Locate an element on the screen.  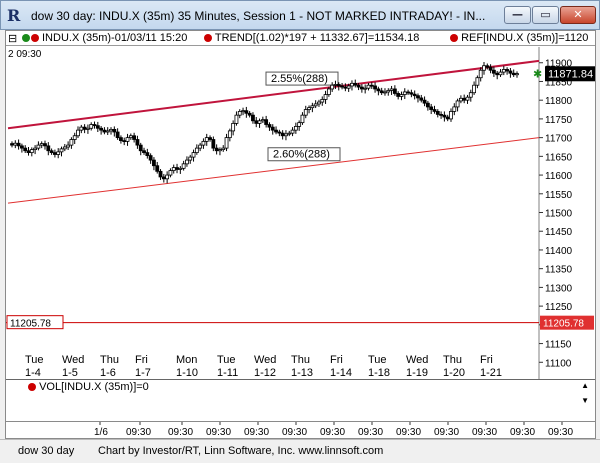
last-price-tag is located at coordinates (570, 74).